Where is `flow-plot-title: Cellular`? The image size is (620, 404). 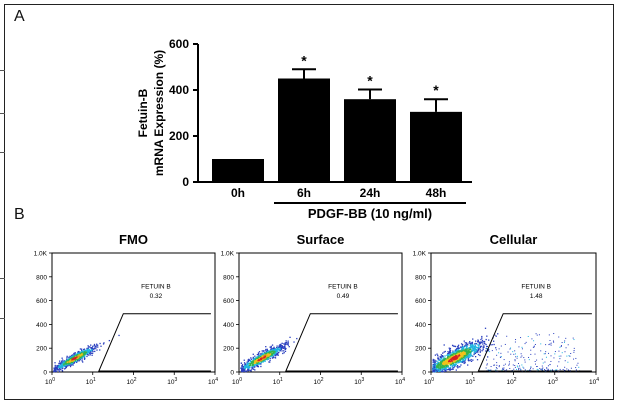 flow-plot-title: Cellular is located at coordinates (514, 239).